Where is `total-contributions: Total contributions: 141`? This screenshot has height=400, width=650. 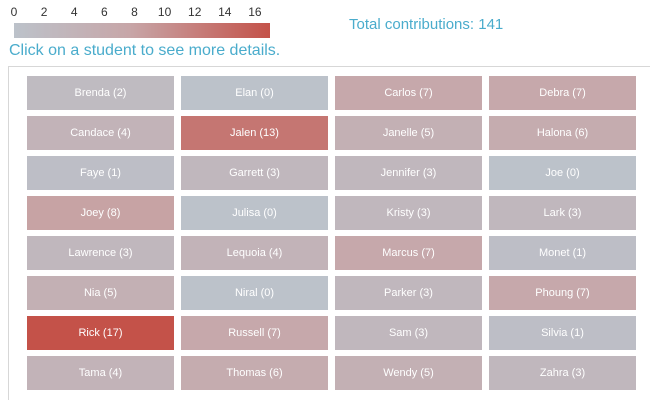
total-contributions: Total contributions: 141 is located at coordinates (426, 24).